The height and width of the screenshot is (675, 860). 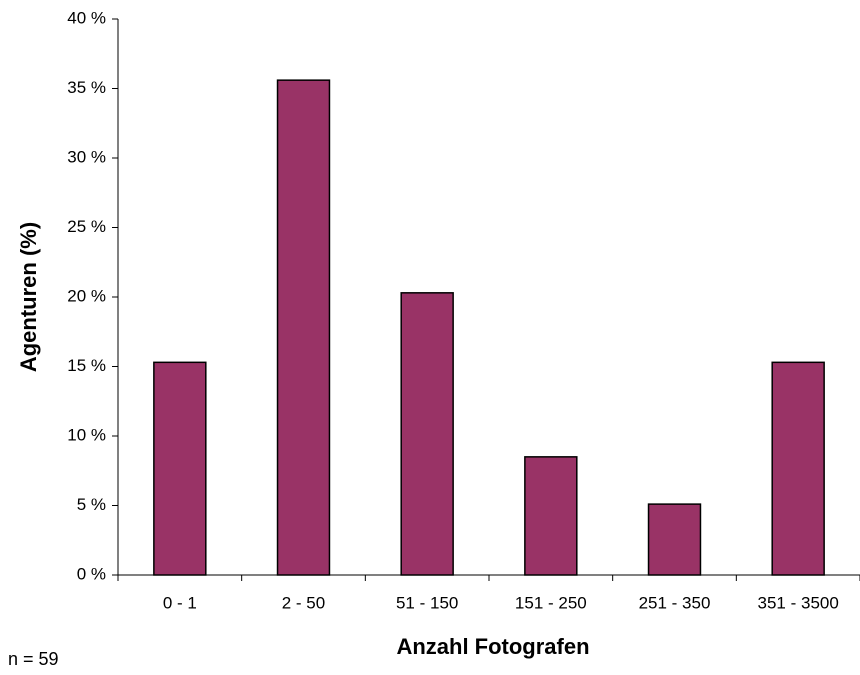 I want to click on x-tick-label: 51 - 150, so click(x=427, y=602).